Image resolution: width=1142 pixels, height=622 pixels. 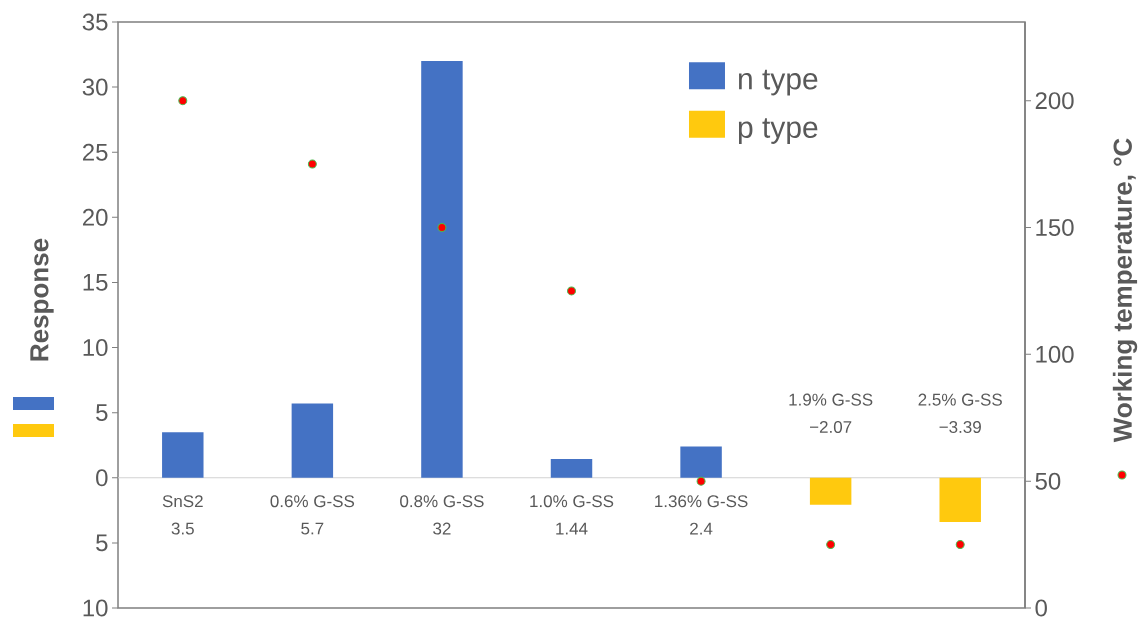 What do you see at coordinates (831, 399) in the screenshot?
I see `x-tick-label: 1.9% G-SS` at bounding box center [831, 399].